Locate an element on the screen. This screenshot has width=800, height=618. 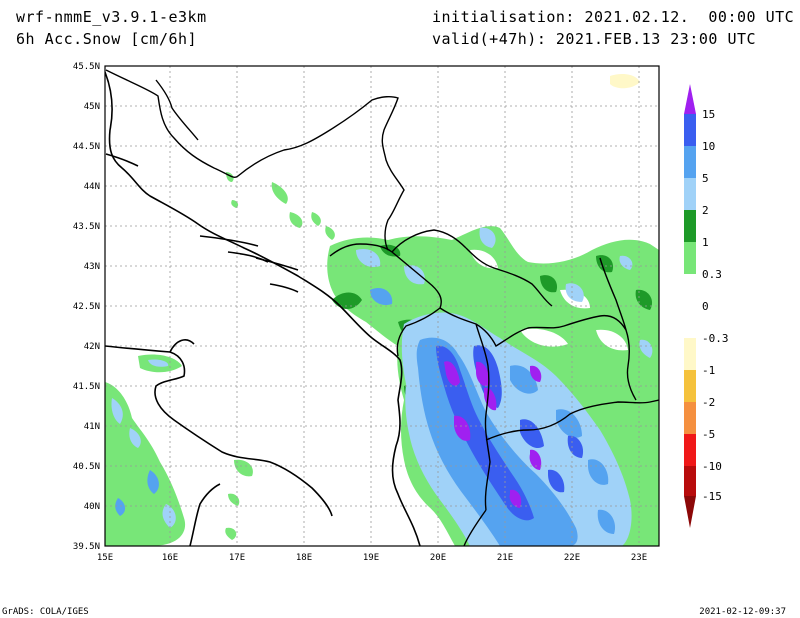
legend-label: 10 is located at coordinates (708, 146).